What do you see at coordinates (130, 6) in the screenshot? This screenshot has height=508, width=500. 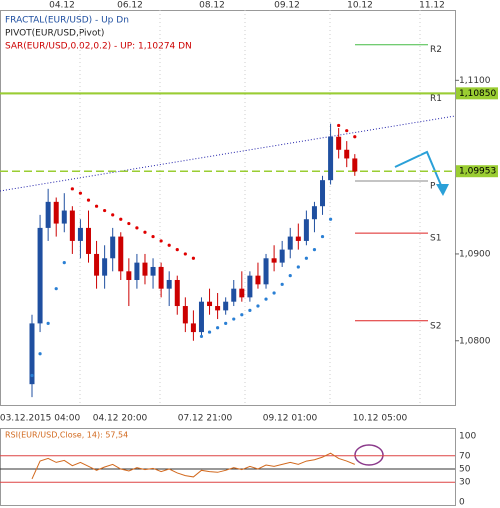 I see `top-time-label: 06.12` at bounding box center [130, 6].